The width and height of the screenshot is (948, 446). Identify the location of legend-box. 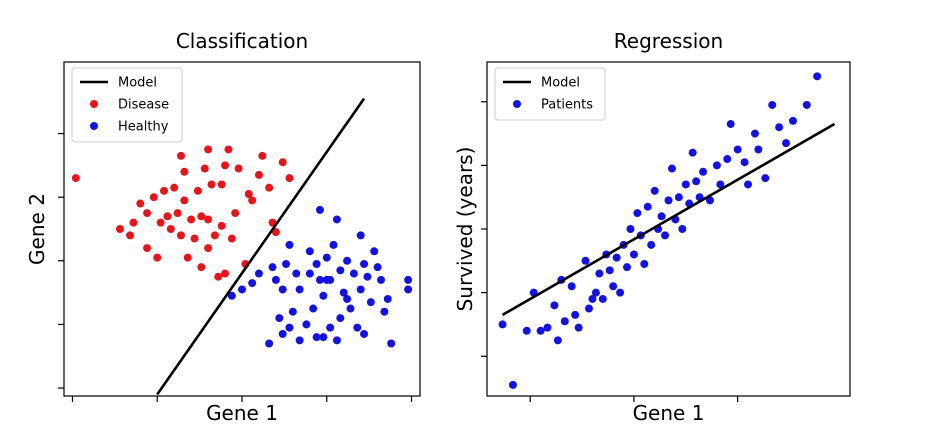
(127, 105).